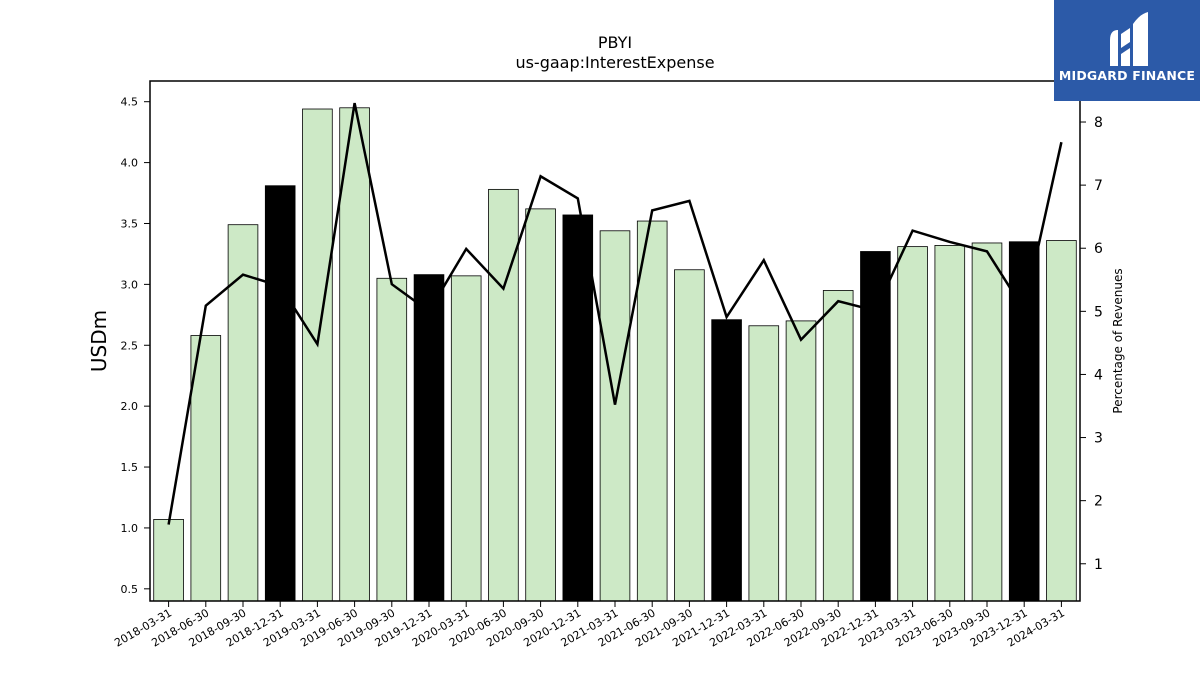  What do you see at coordinates (130, 345) in the screenshot?
I see `y-tick-label: 2.5` at bounding box center [130, 345].